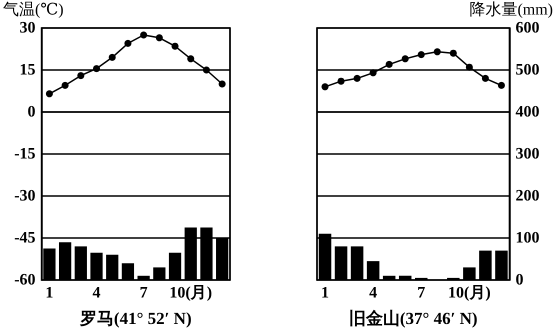 The height and width of the screenshot is (332, 556). I want to click on x-axis-title: 旧金山(37° 46′ N), so click(413, 318).